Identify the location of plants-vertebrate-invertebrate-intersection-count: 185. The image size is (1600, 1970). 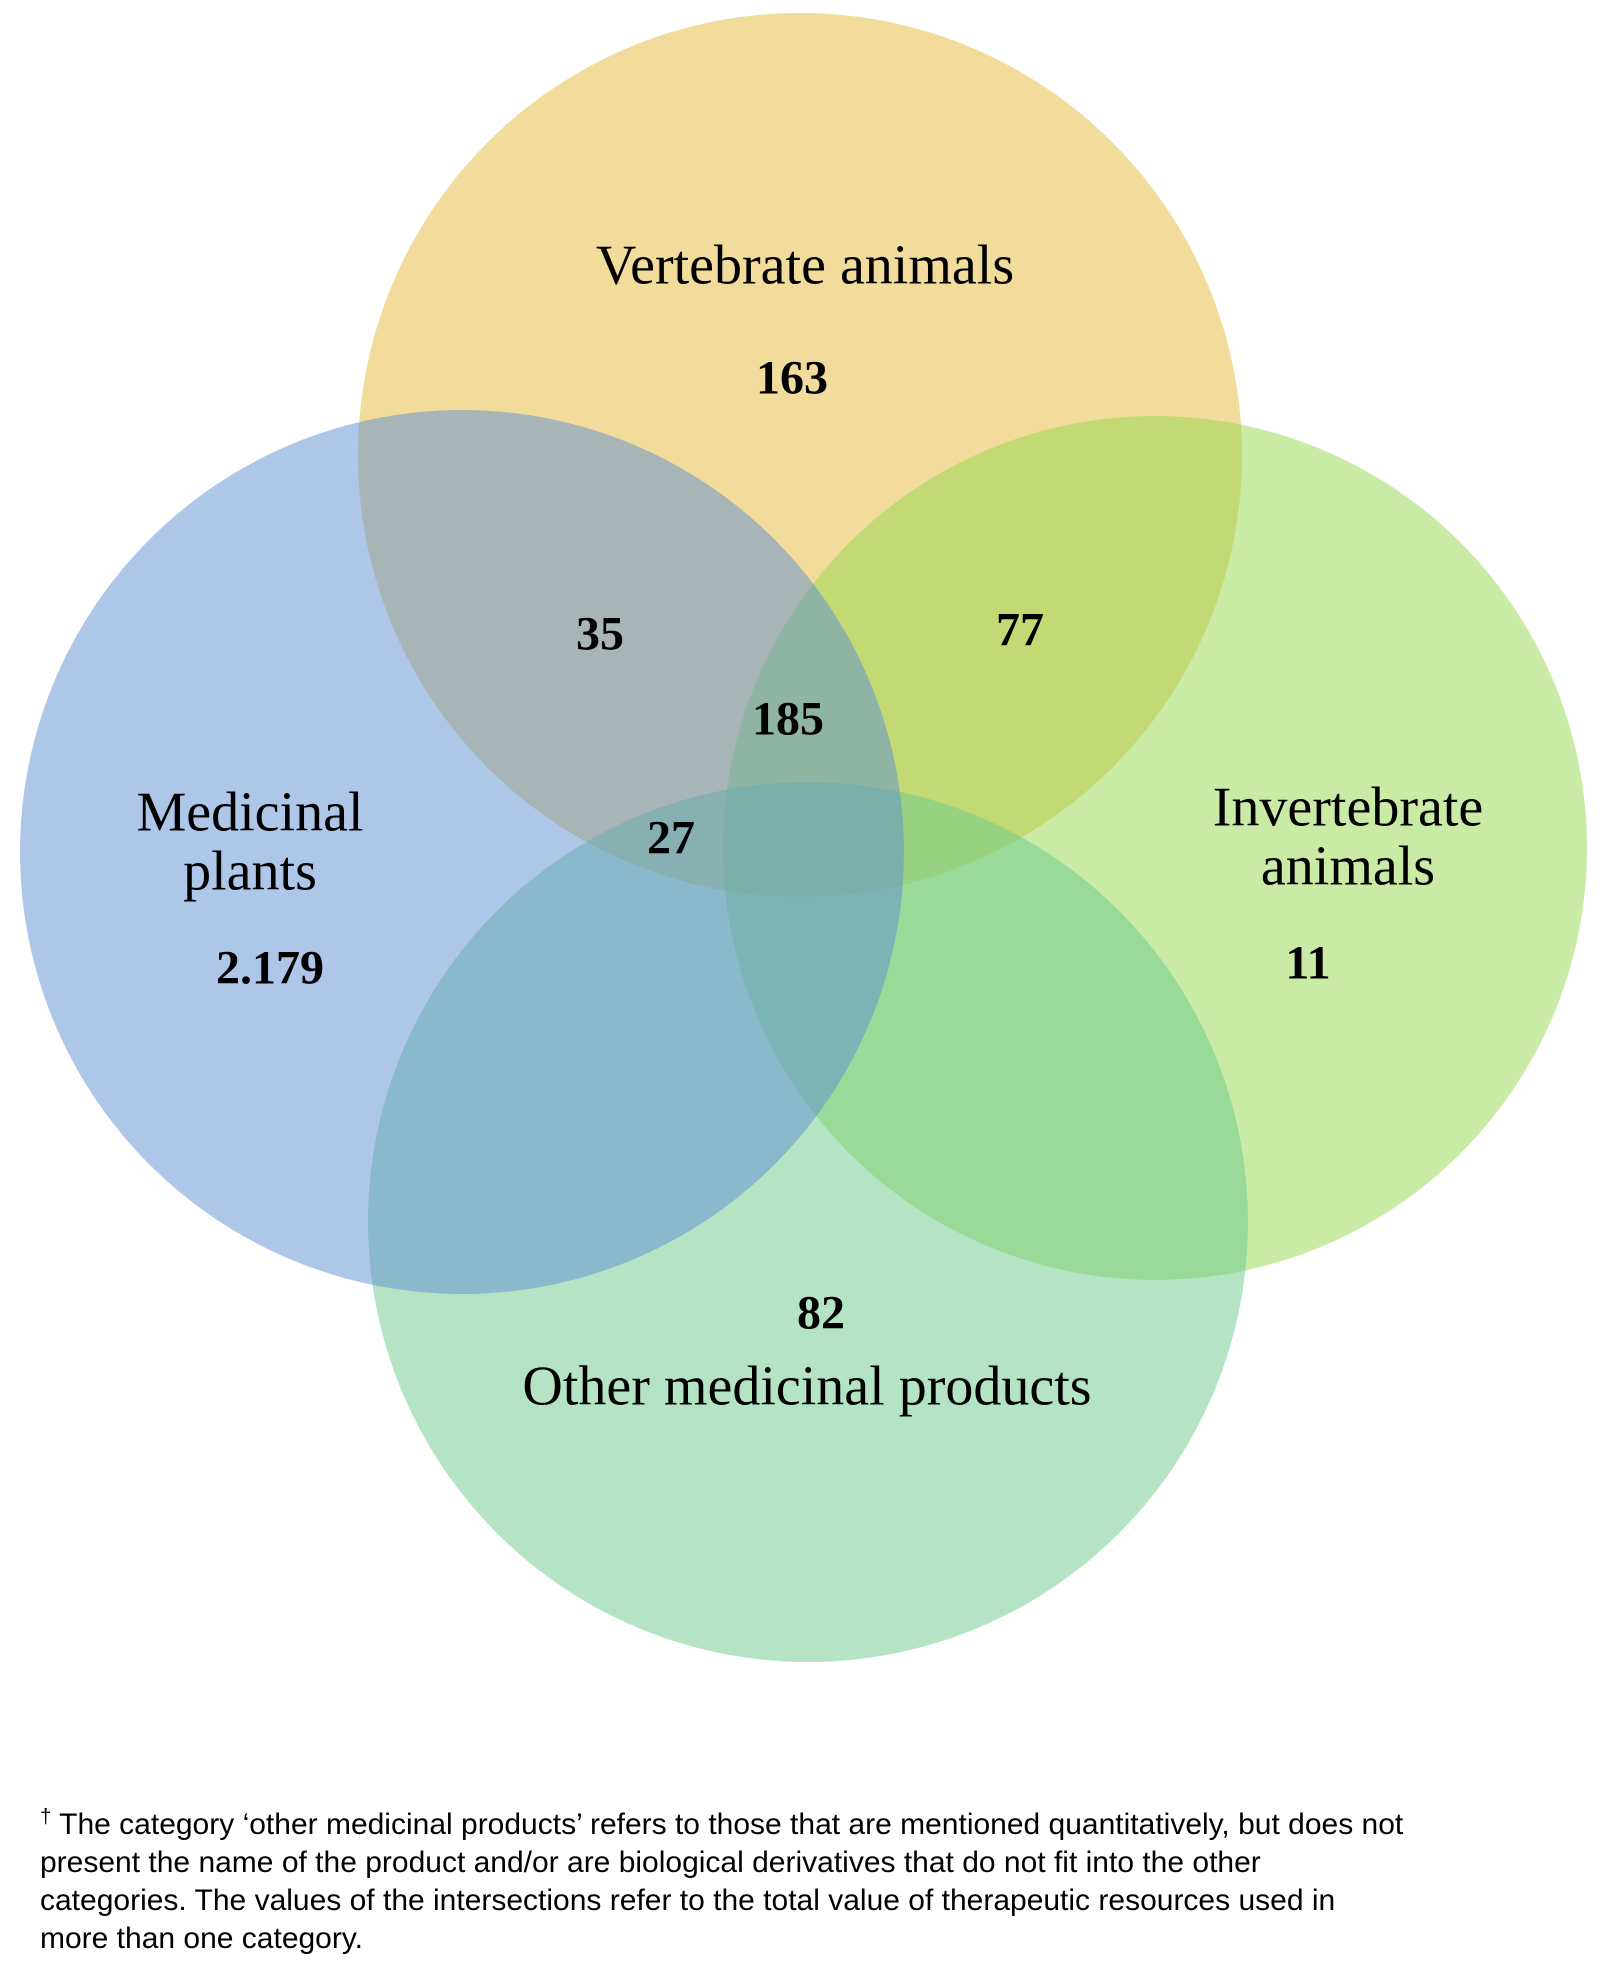
(788, 719).